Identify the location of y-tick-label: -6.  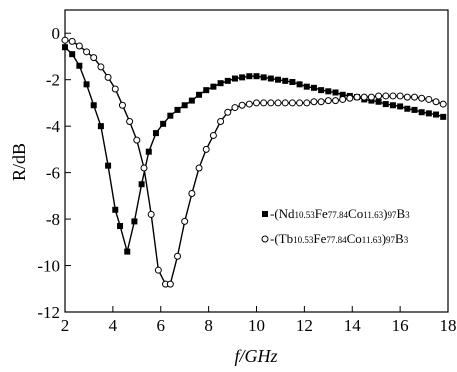
(53, 173).